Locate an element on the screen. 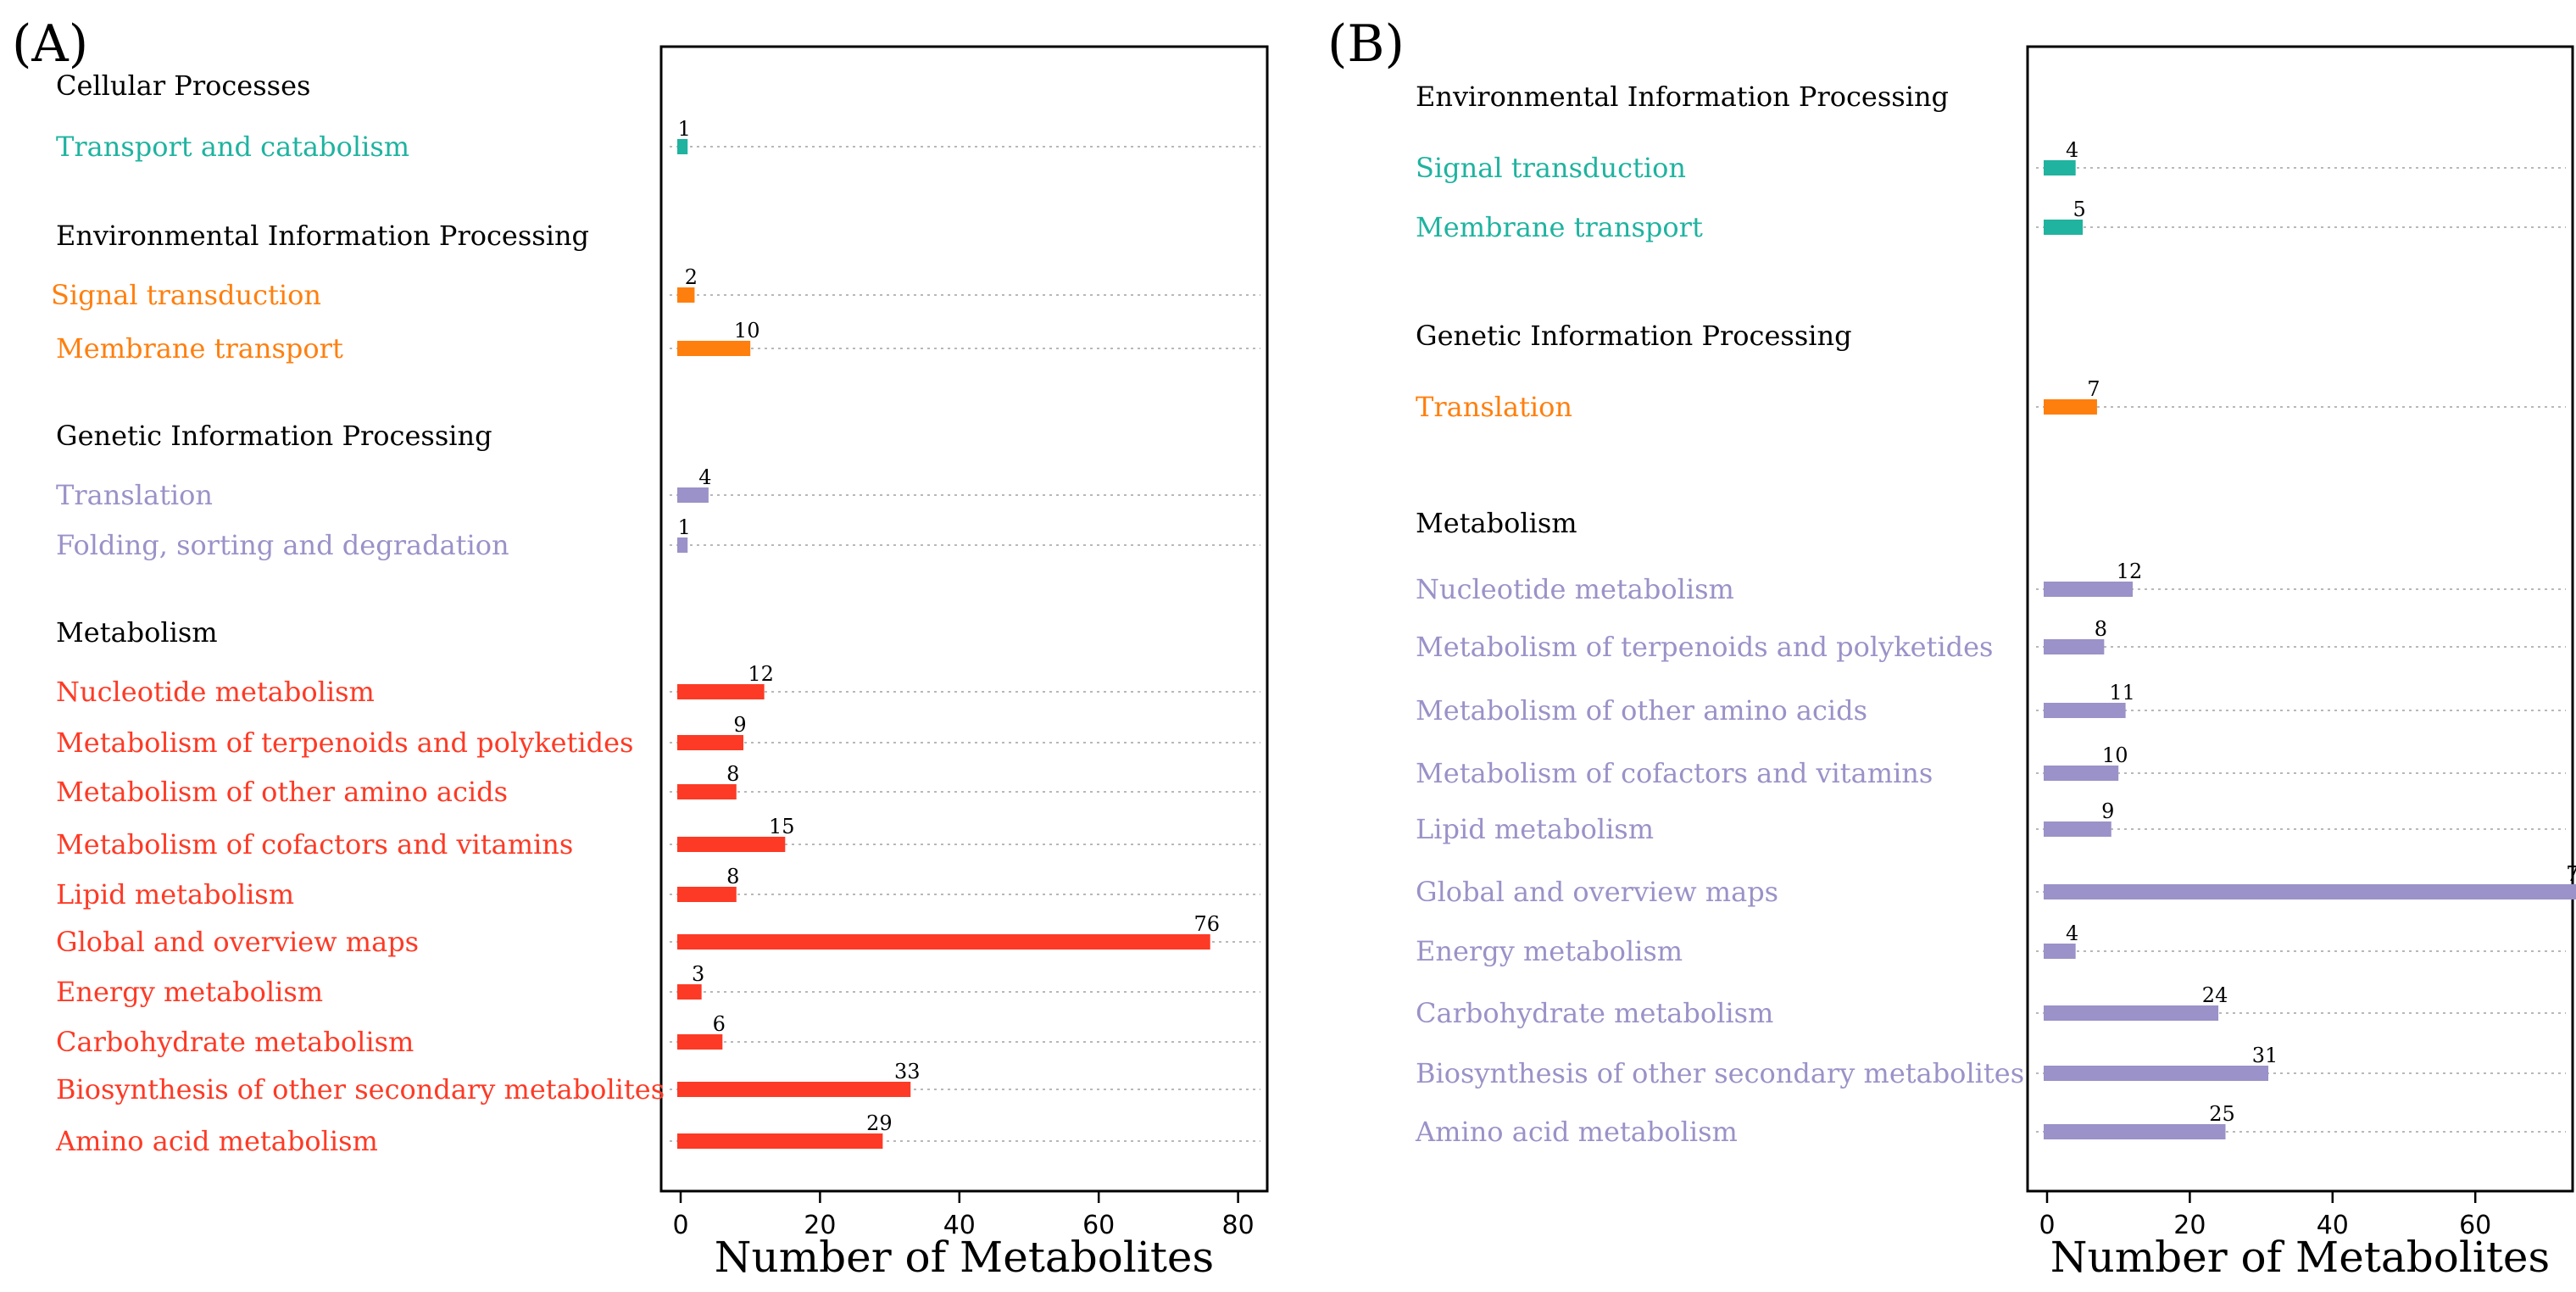  category-label: Energy metabolism is located at coordinates (189, 992).